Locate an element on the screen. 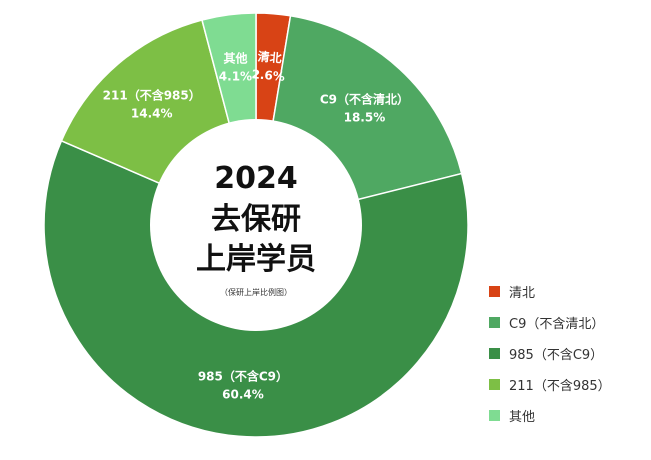  slice-name-label: C9（不含清北） is located at coordinates (364, 98).